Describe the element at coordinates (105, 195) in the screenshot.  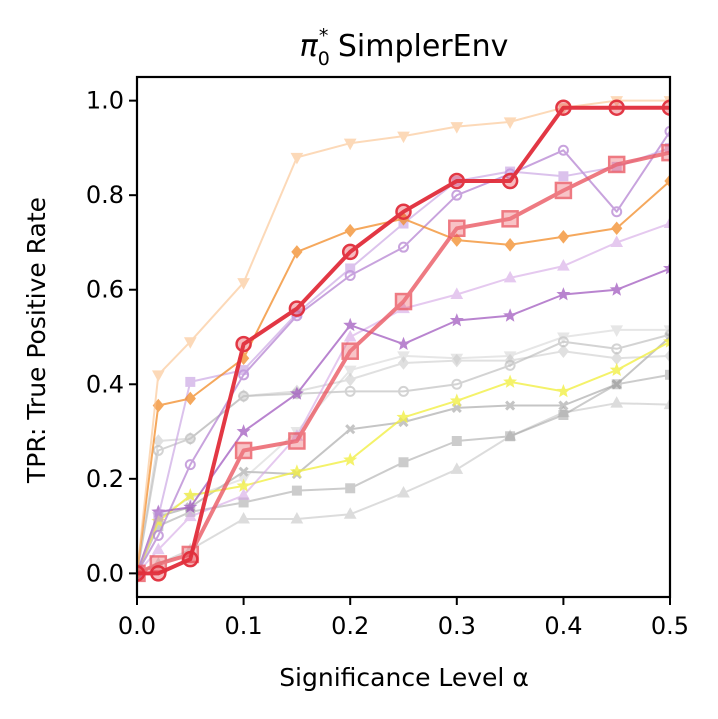
I see `y-tick-label: 0.8` at that location.